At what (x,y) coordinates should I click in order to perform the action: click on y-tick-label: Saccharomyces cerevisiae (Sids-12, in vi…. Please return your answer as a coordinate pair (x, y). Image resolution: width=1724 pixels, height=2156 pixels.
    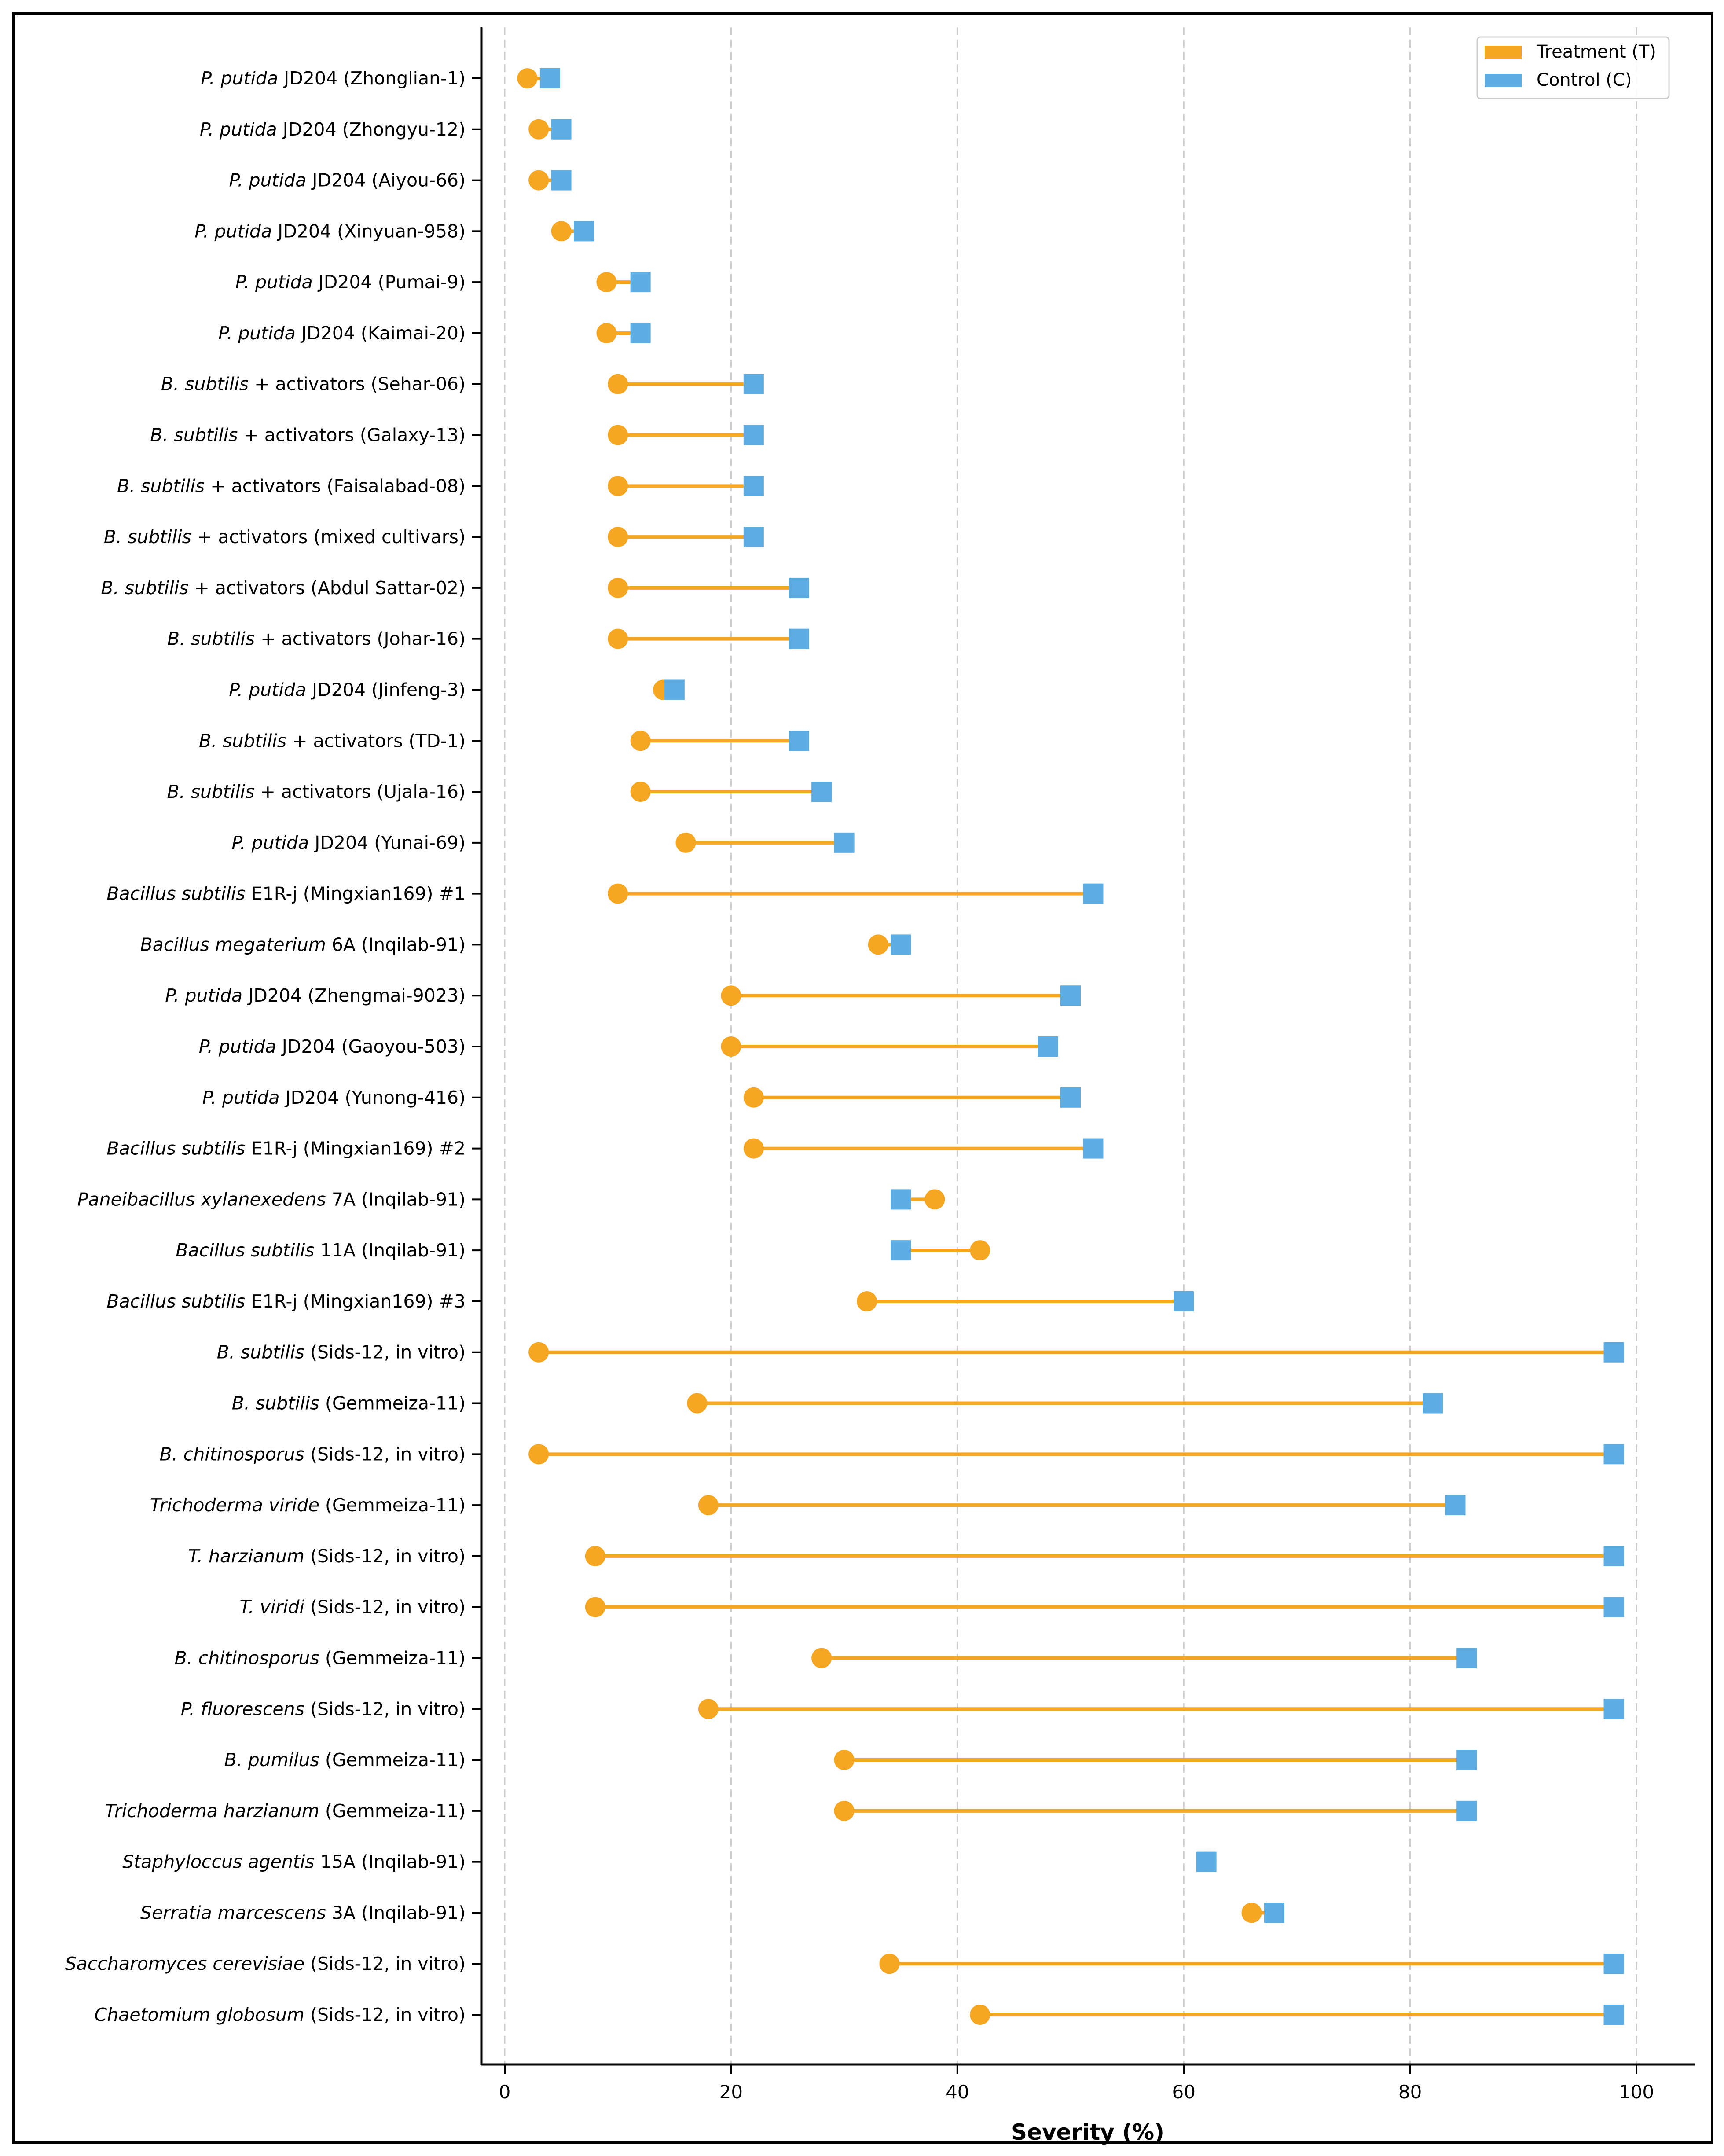
    Looking at the image, I should click on (265, 1963).